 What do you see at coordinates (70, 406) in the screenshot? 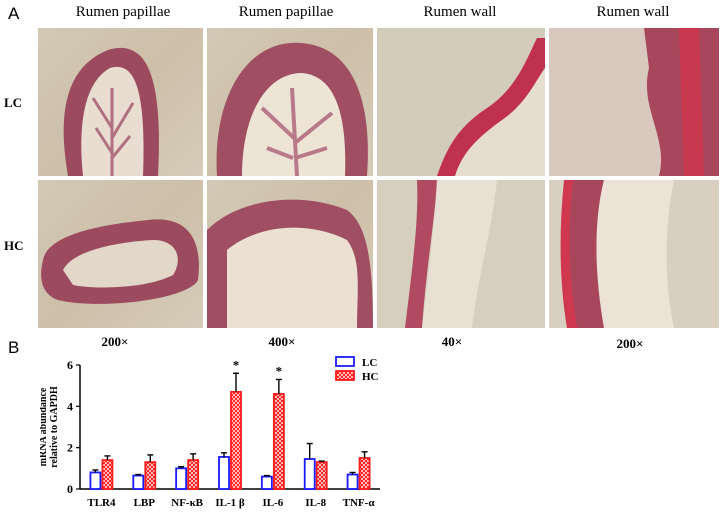
I see `y-tick-label: 4` at bounding box center [70, 406].